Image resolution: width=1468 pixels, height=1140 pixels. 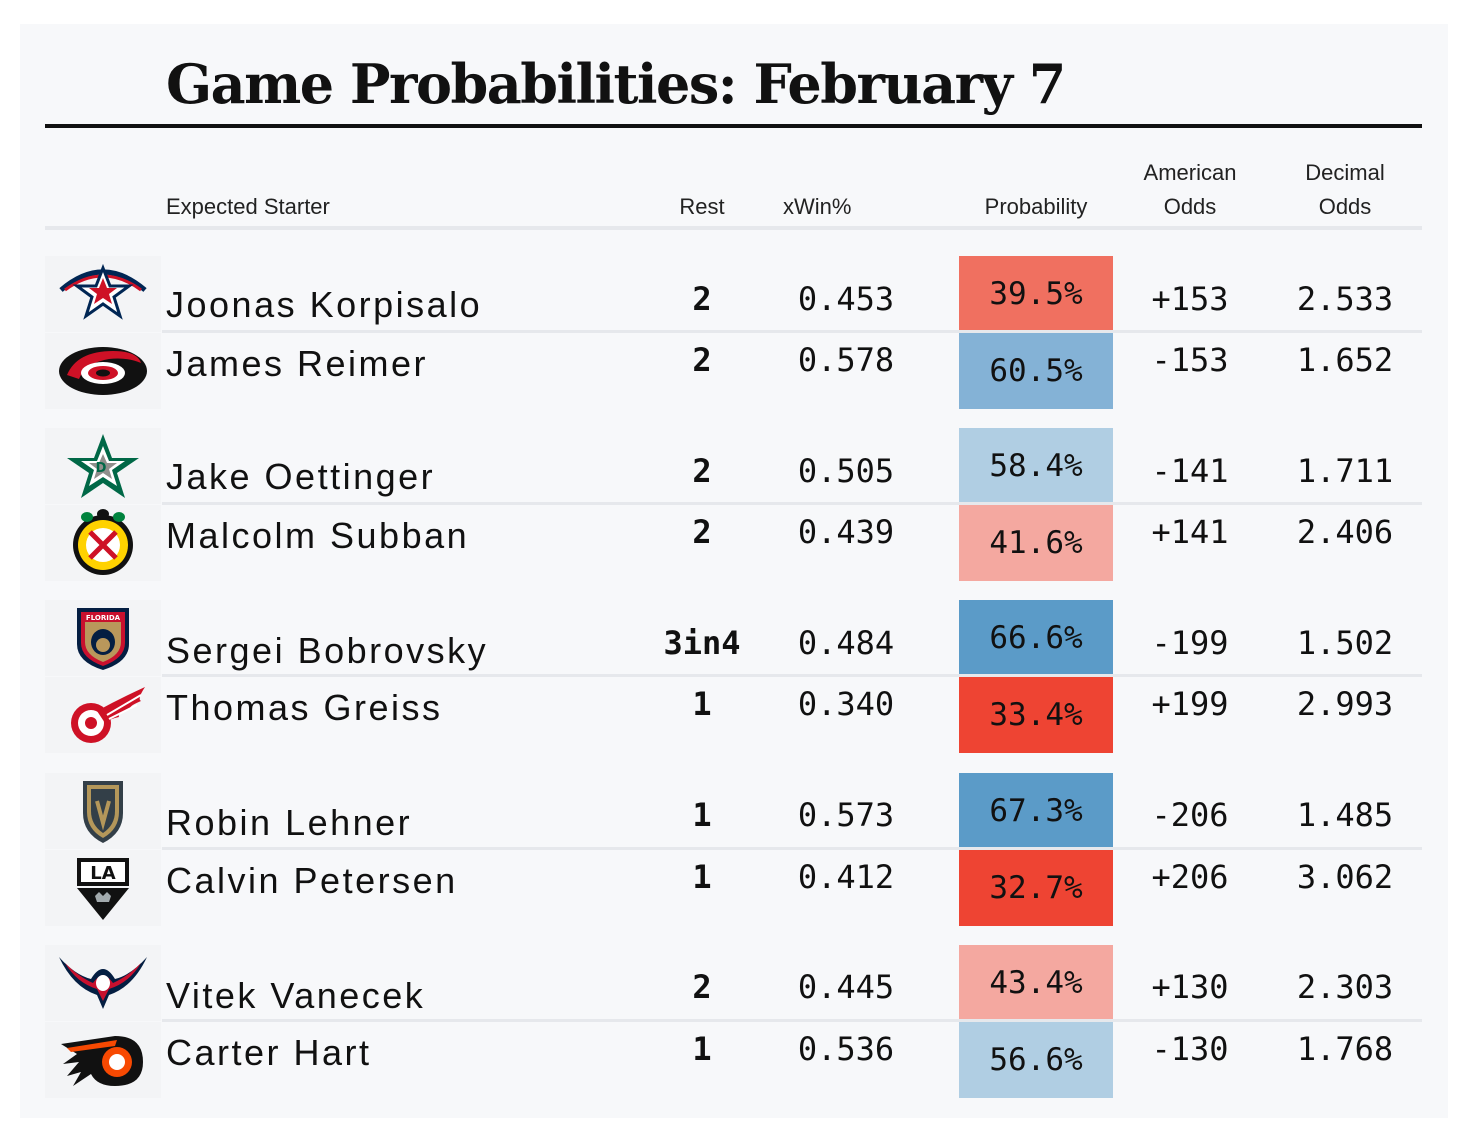 What do you see at coordinates (1345, 704) in the screenshot?
I see `decimal-odds-value: 2.993` at bounding box center [1345, 704].